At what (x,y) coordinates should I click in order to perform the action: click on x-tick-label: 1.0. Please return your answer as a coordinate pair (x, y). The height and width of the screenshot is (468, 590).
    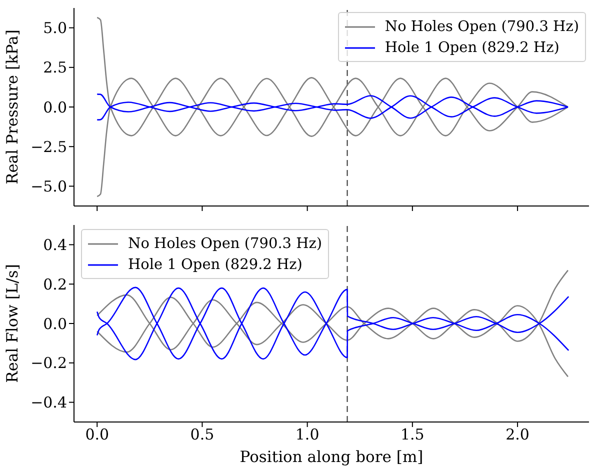
    Looking at the image, I should click on (307, 435).